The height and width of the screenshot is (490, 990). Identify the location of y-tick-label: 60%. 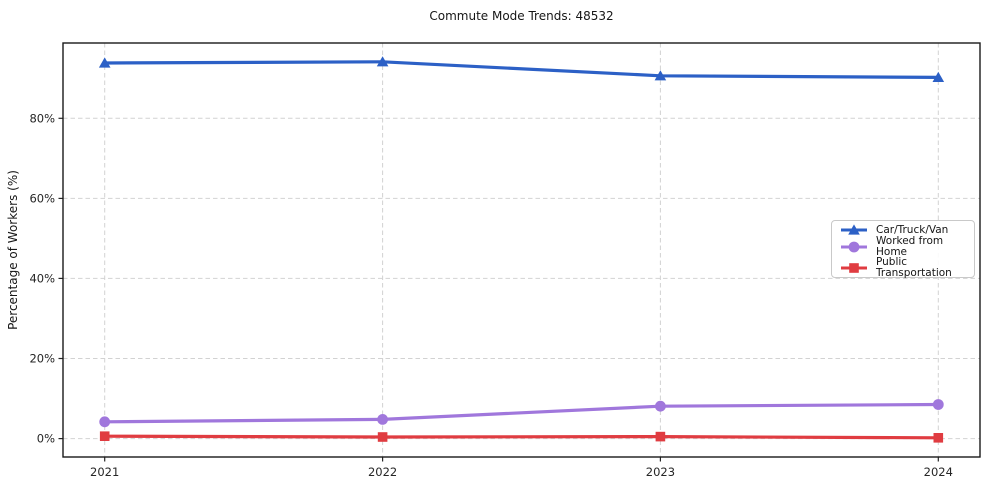
(42, 198).